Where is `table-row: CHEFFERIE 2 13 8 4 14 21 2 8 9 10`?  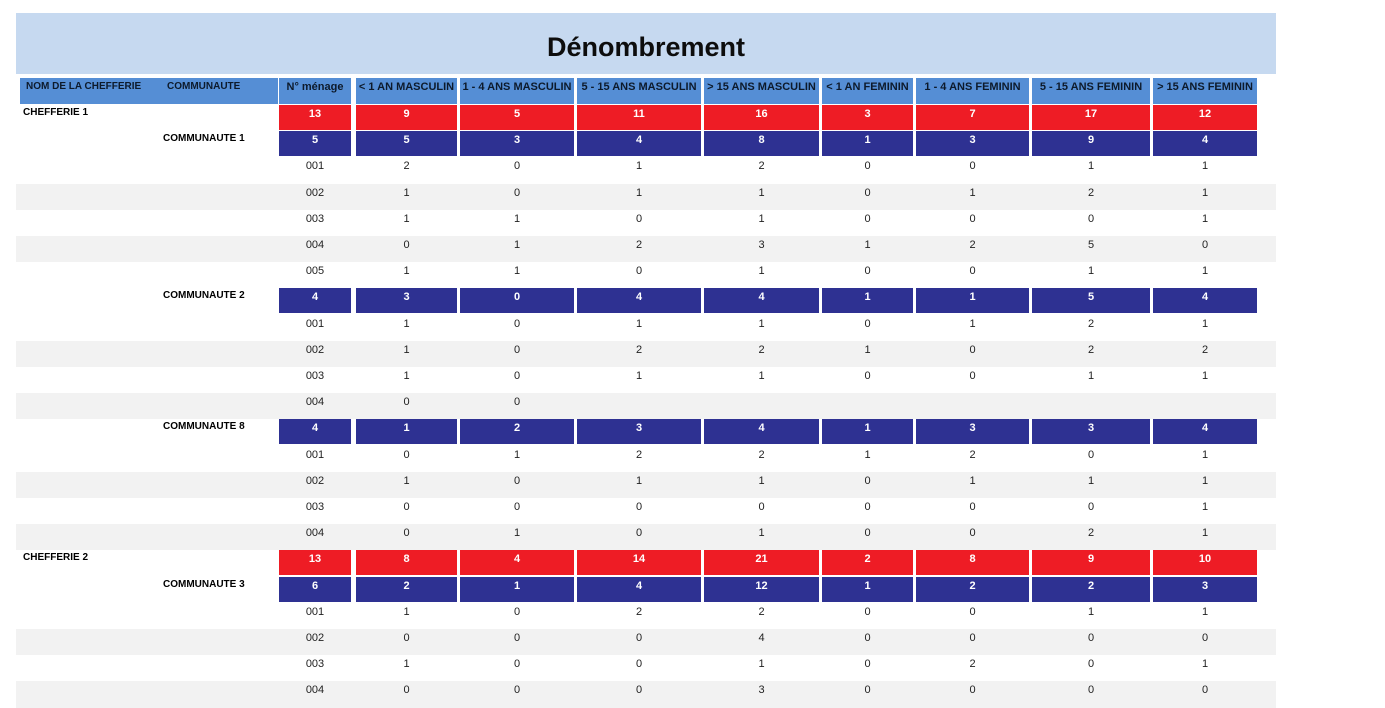 table-row: CHEFFERIE 2 13 8 4 14 21 2 8 9 10 is located at coordinates (646, 563).